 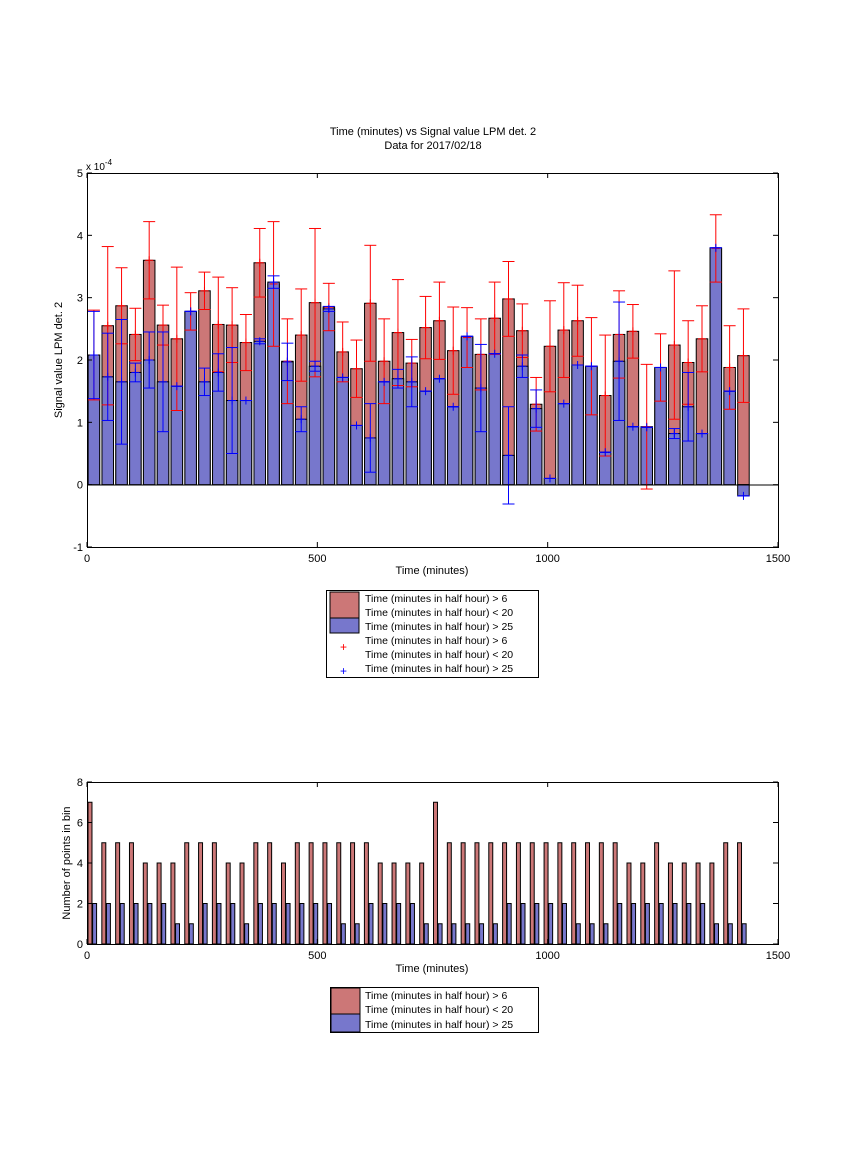 I want to click on bottom-y-tick-label: 2, so click(x=80, y=905).